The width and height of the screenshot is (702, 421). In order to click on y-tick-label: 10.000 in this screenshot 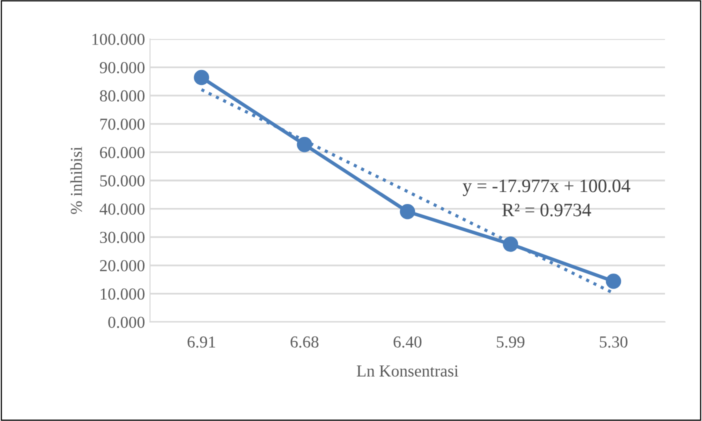, I will do `click(122, 294)`.